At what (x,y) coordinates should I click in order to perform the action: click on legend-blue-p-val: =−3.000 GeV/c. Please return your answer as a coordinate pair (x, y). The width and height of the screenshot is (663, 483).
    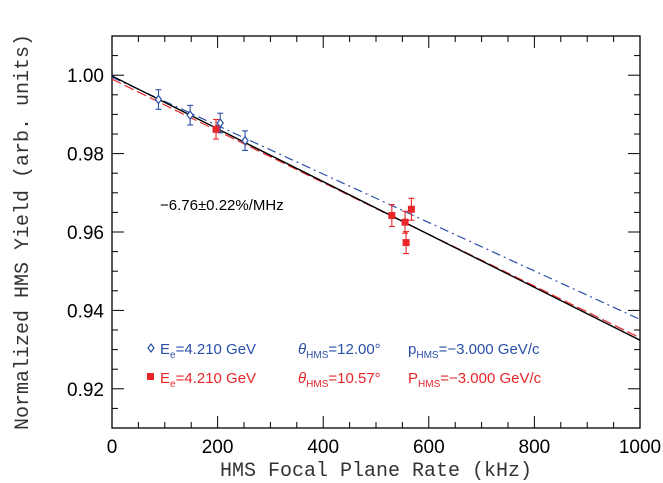
    Looking at the image, I should click on (489, 349).